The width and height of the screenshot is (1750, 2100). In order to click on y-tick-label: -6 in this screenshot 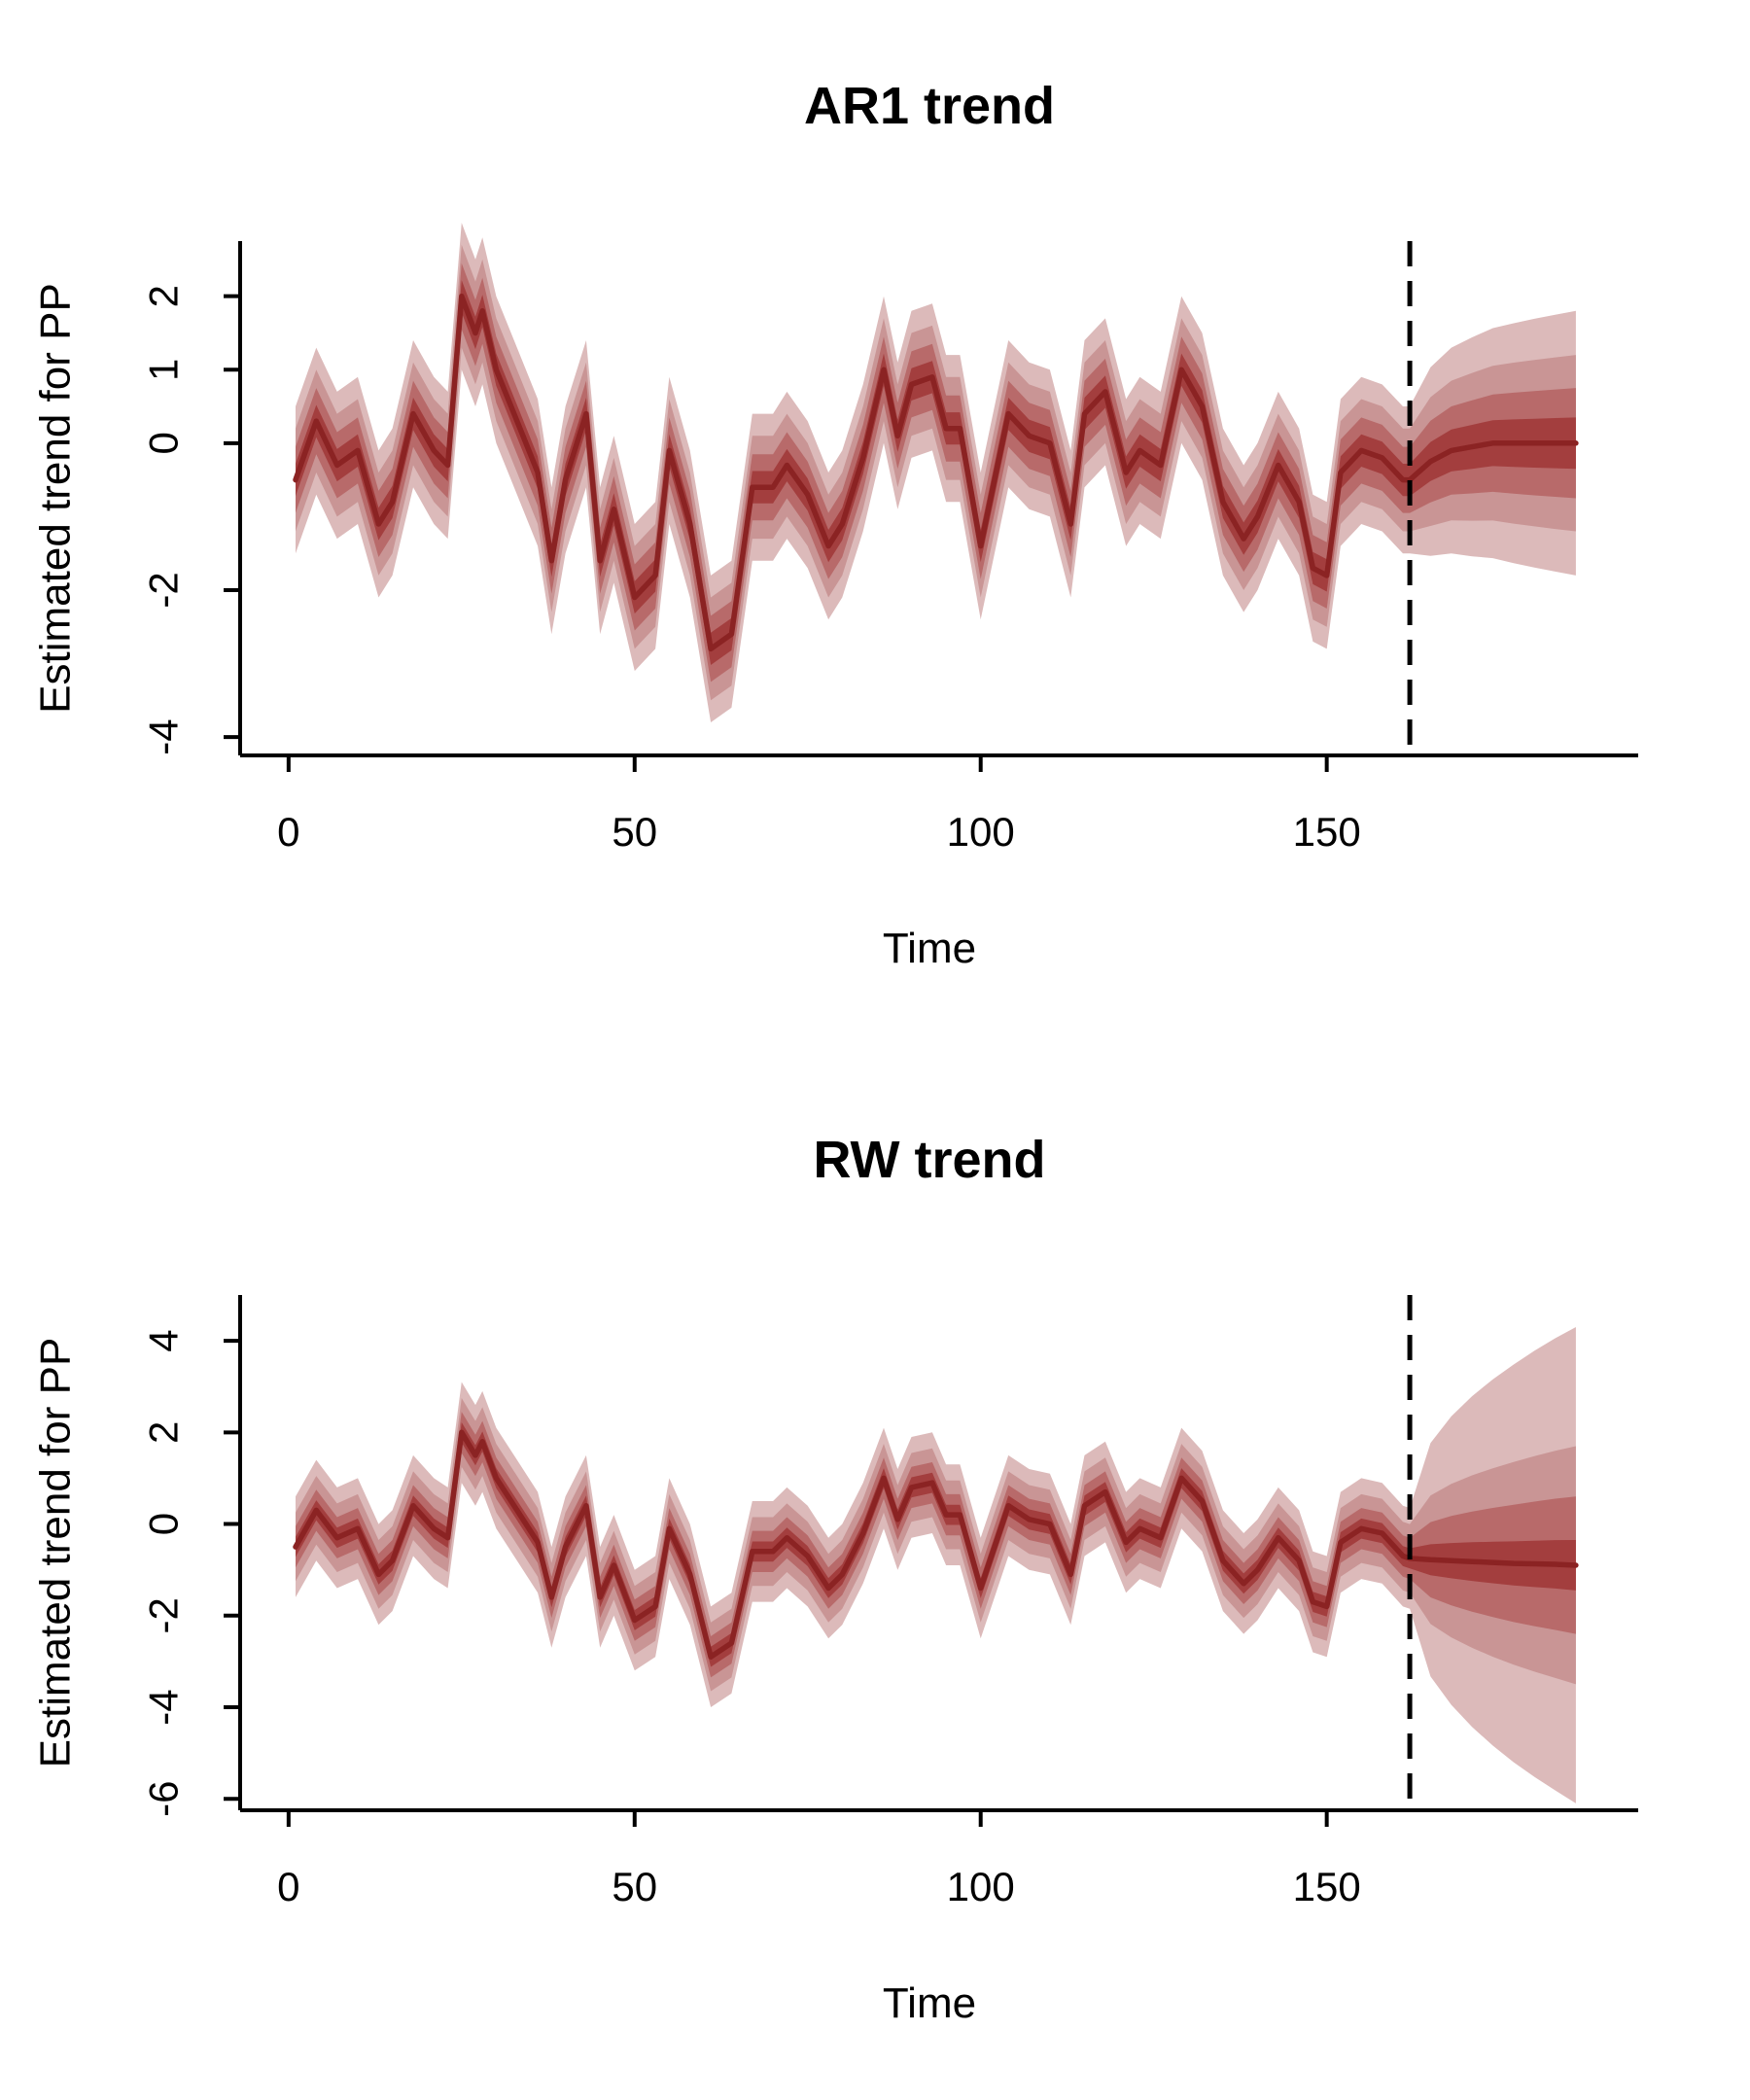, I will do `click(164, 1799)`.